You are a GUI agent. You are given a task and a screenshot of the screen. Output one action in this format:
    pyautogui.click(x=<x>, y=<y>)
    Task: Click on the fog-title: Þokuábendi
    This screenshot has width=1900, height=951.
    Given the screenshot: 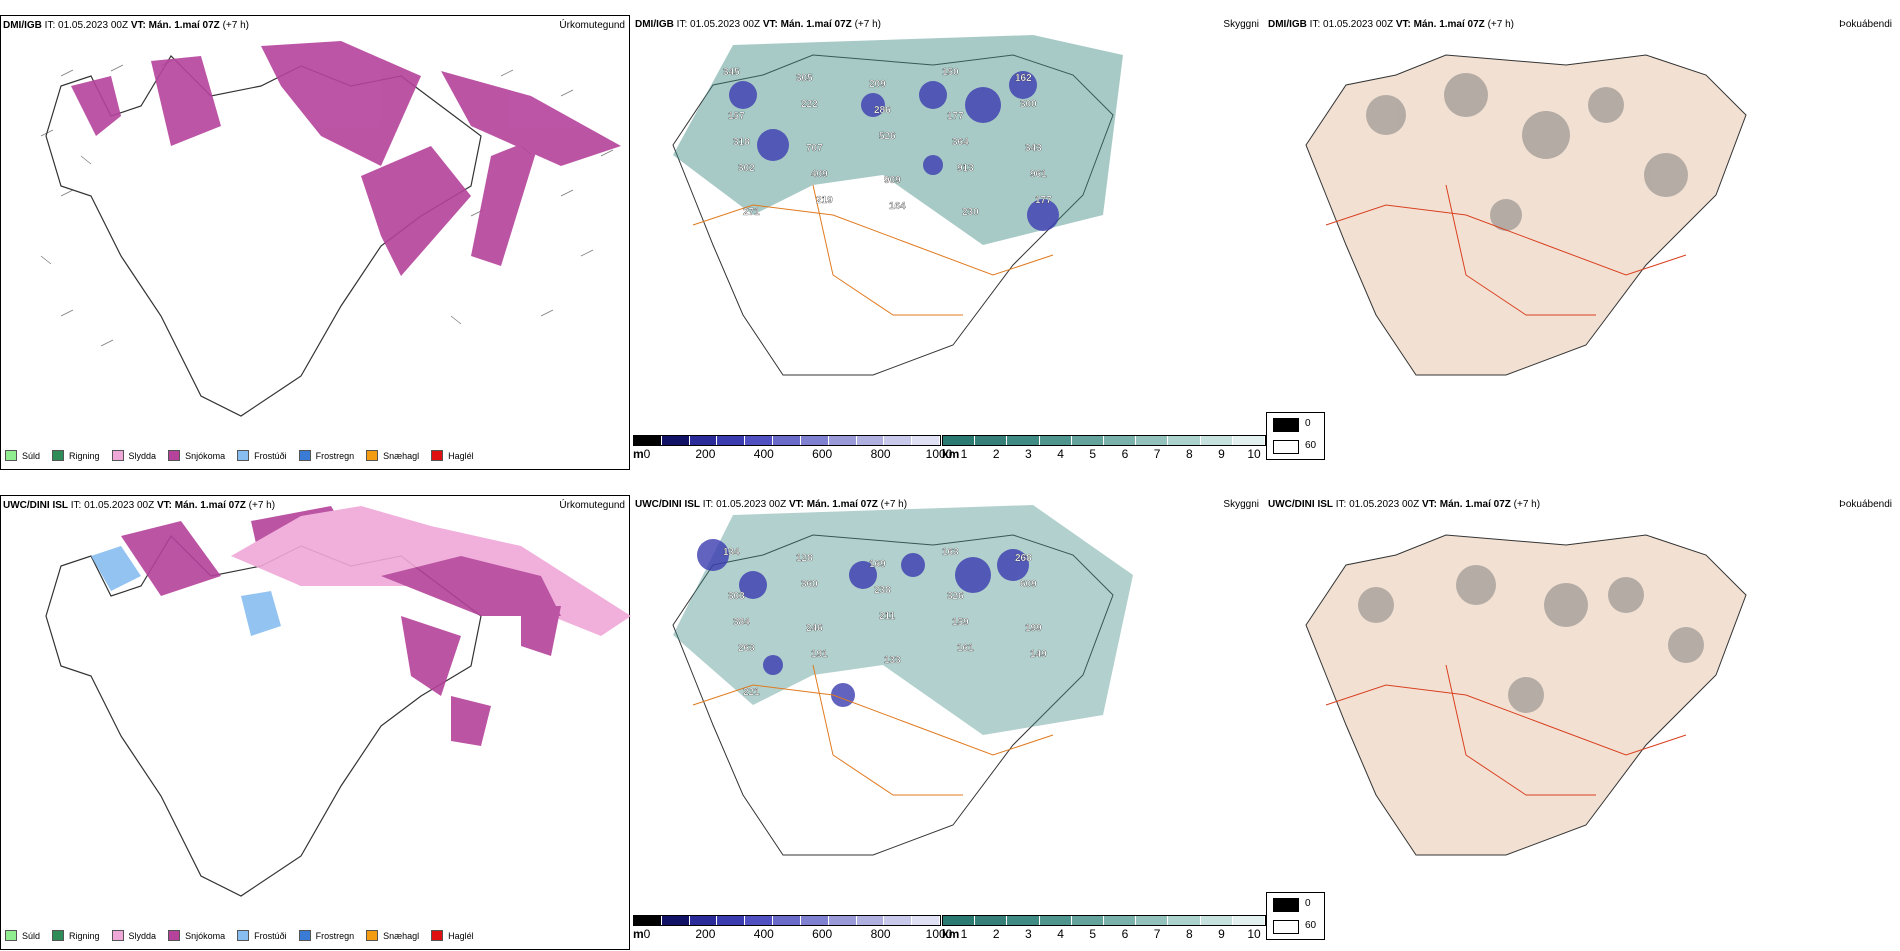 What is the action you would take?
    pyautogui.click(x=1865, y=24)
    